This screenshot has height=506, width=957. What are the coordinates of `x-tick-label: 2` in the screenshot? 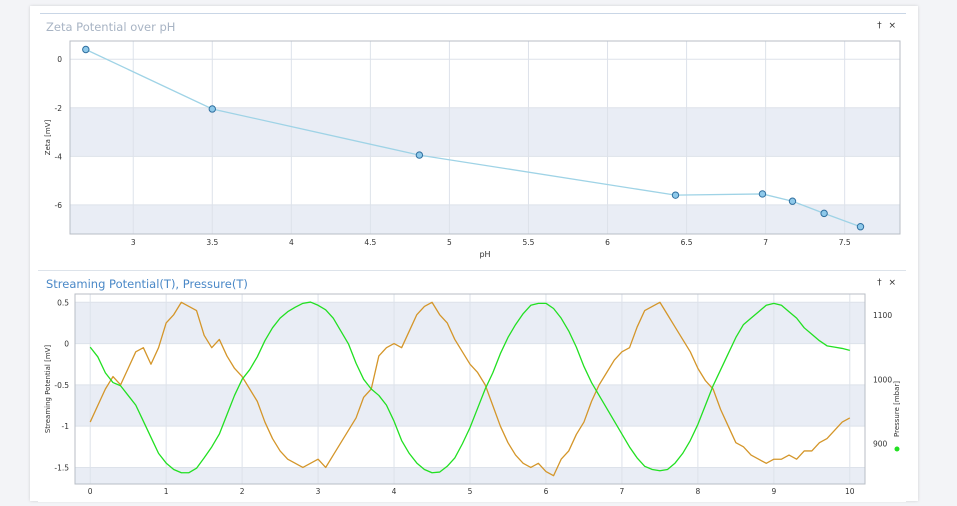 It's located at (242, 491).